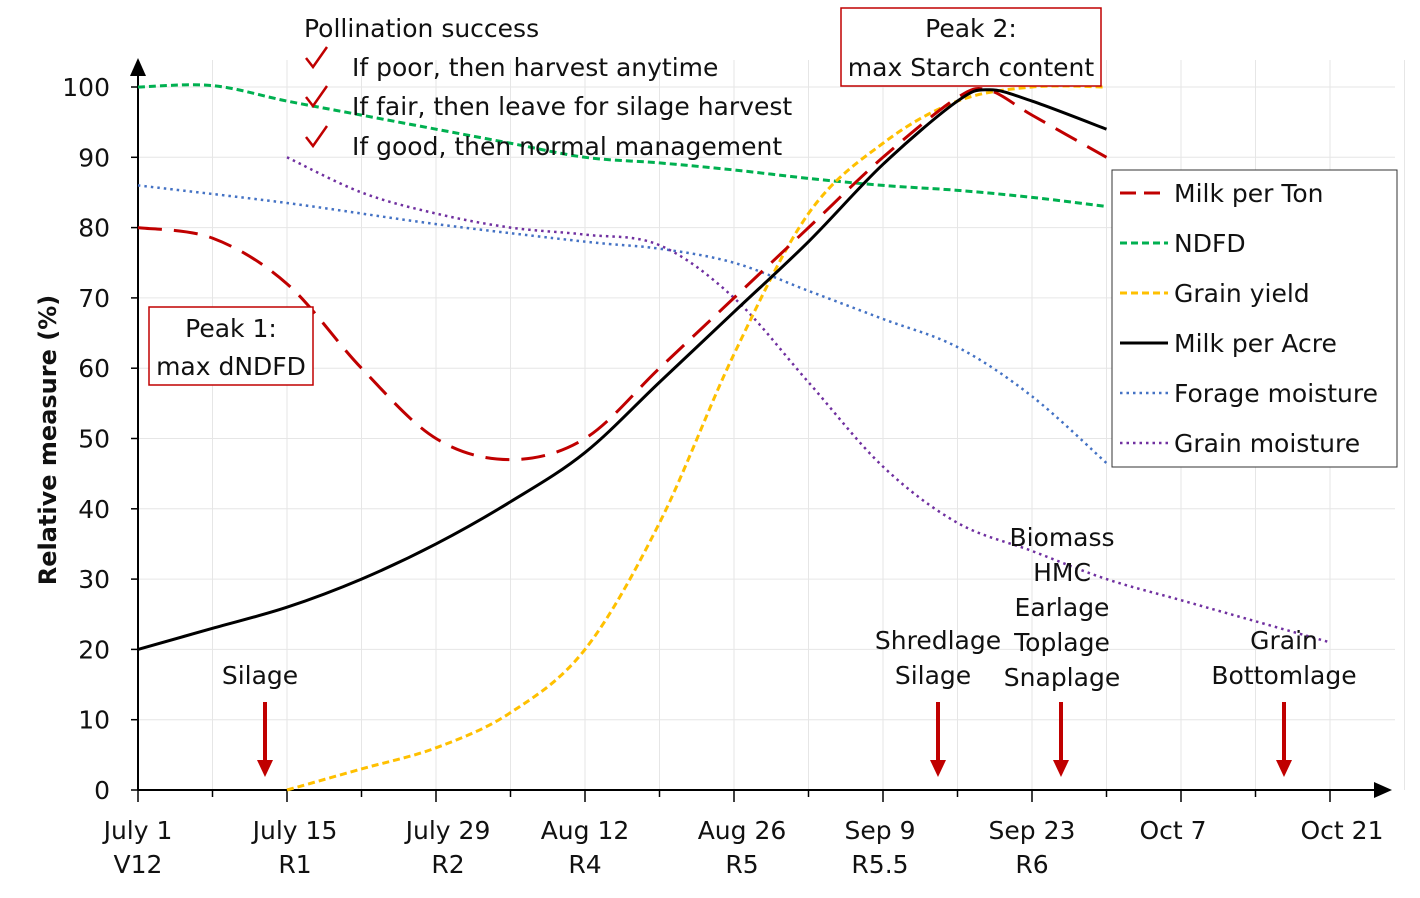 The height and width of the screenshot is (898, 1420). Describe the element at coordinates (231, 328) in the screenshot. I see `peak1-line: Peak 1:` at that location.